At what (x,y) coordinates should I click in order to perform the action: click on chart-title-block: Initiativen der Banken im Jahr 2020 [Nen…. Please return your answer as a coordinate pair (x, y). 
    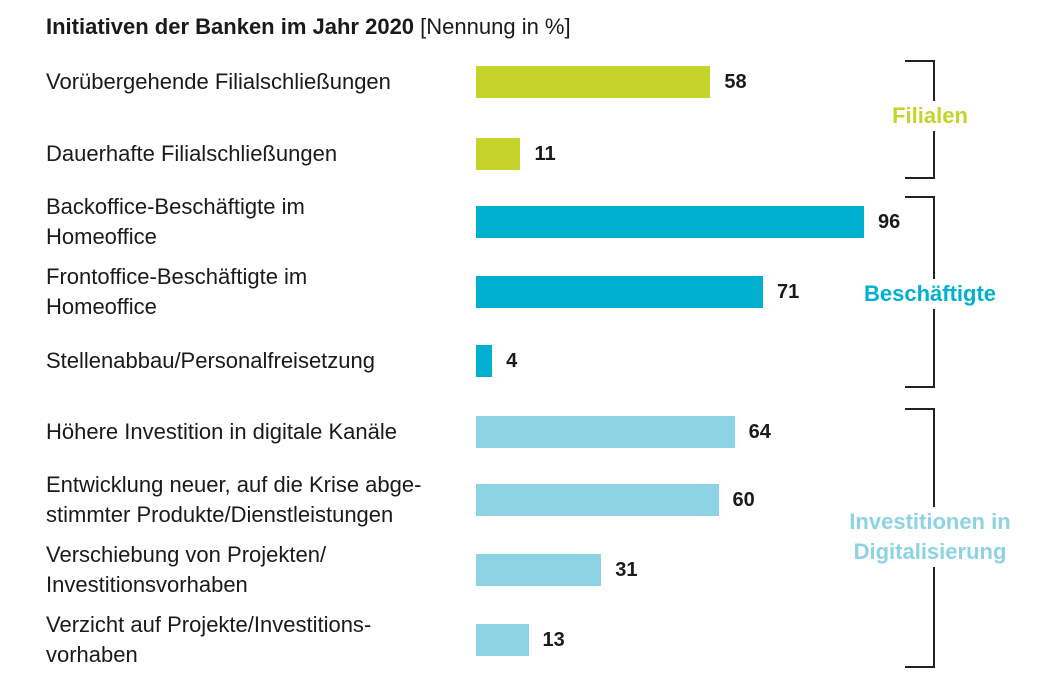
    Looking at the image, I should click on (308, 27).